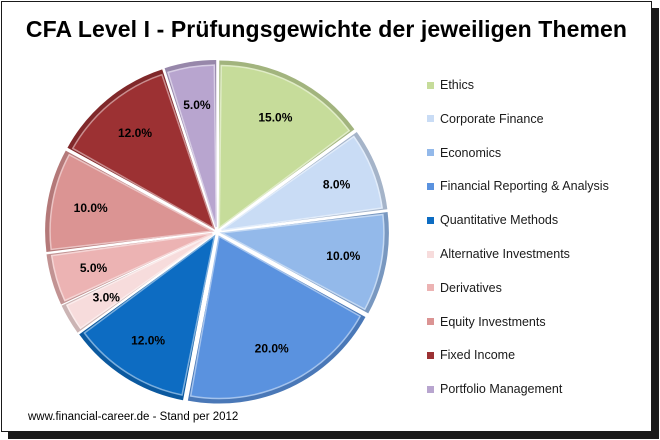  I want to click on legend-item: Portfolio Management, so click(494, 389).